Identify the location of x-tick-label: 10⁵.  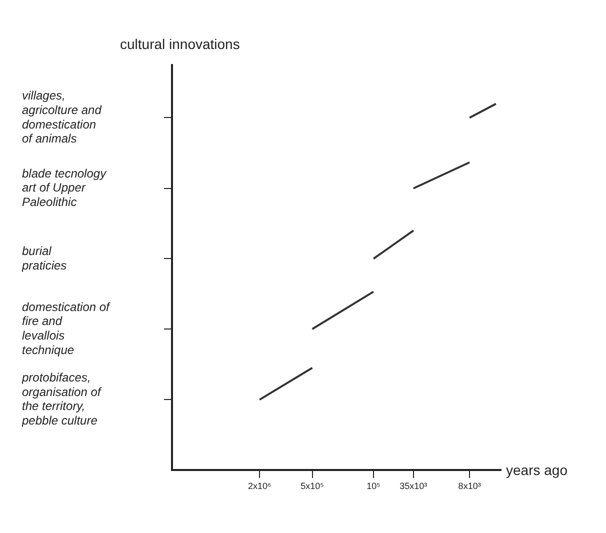
(373, 485).